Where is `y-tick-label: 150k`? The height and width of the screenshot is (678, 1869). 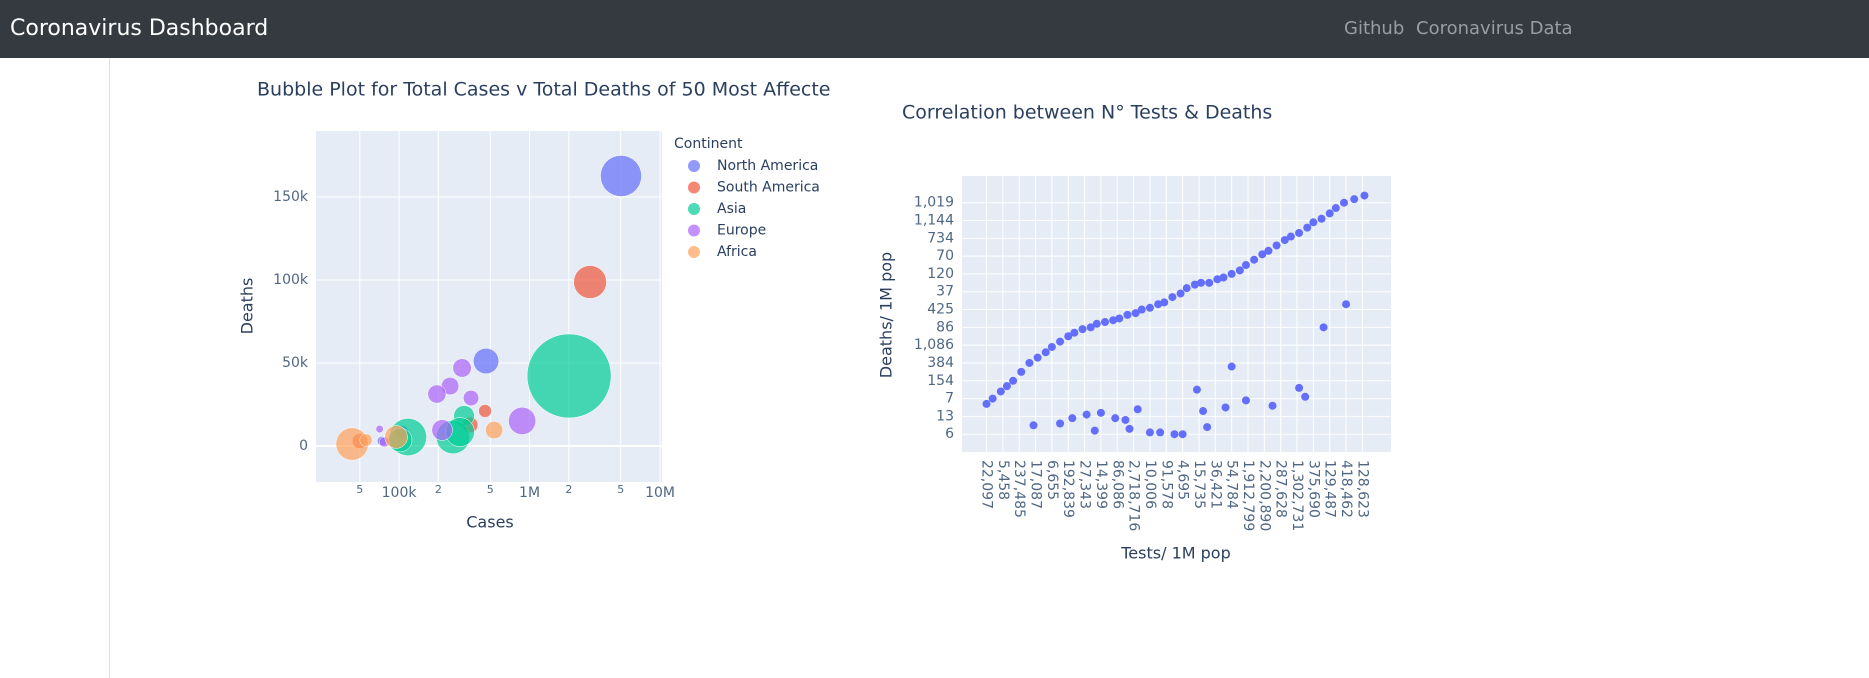
y-tick-label: 150k is located at coordinates (291, 197).